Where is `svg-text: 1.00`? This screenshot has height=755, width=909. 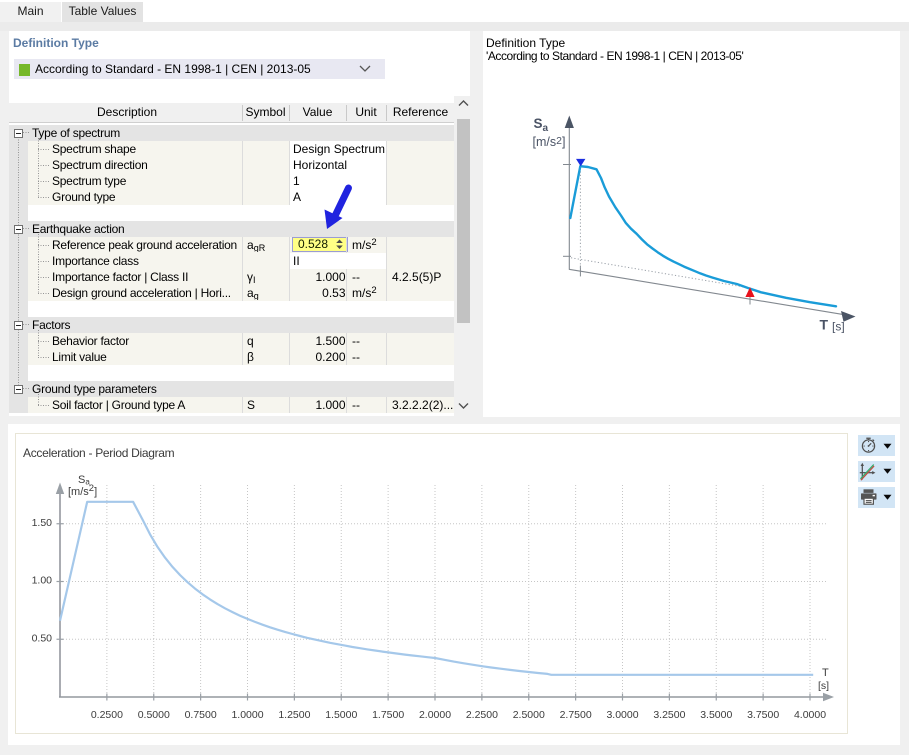
svg-text: 1.00 is located at coordinates (42, 581).